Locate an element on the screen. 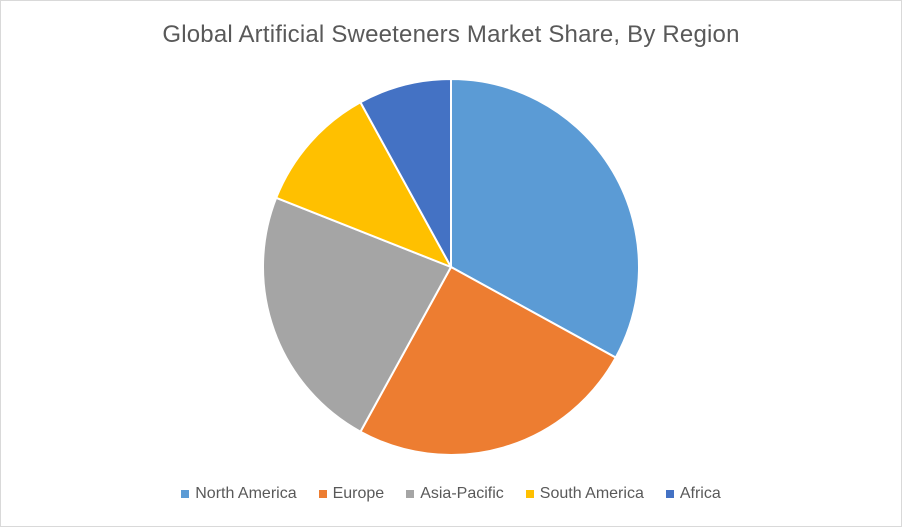 The height and width of the screenshot is (527, 902). pie-slice-south-america is located at coordinates (364, 184).